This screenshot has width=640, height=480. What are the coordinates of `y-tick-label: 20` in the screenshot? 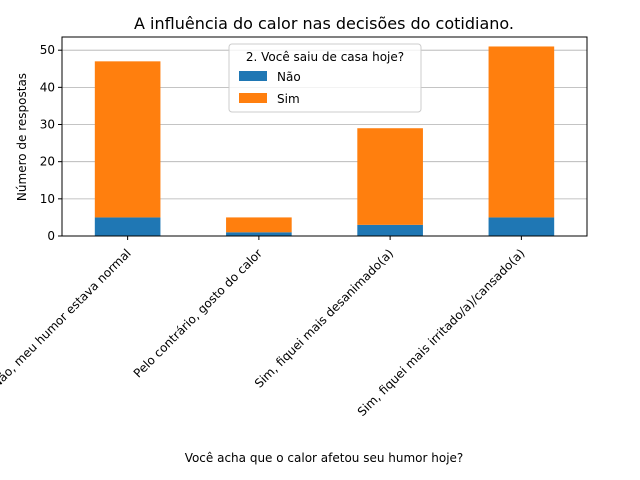 It's located at (47, 162).